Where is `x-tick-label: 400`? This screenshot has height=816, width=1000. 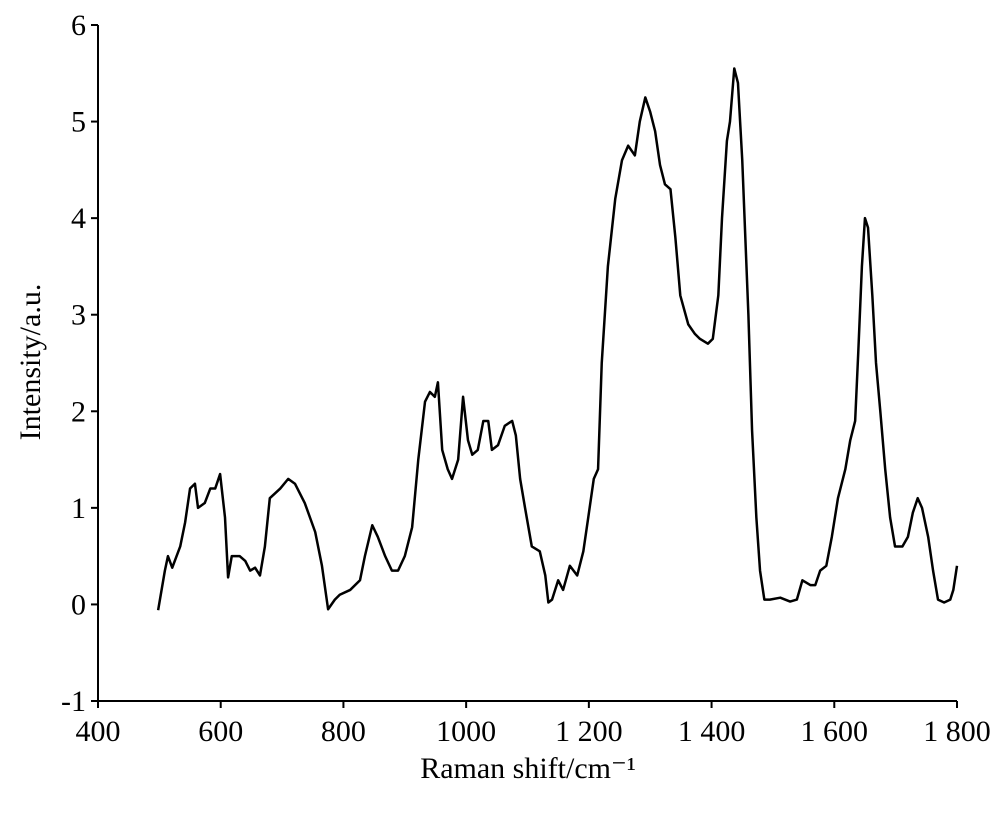
x-tick-label: 400 is located at coordinates (98, 731).